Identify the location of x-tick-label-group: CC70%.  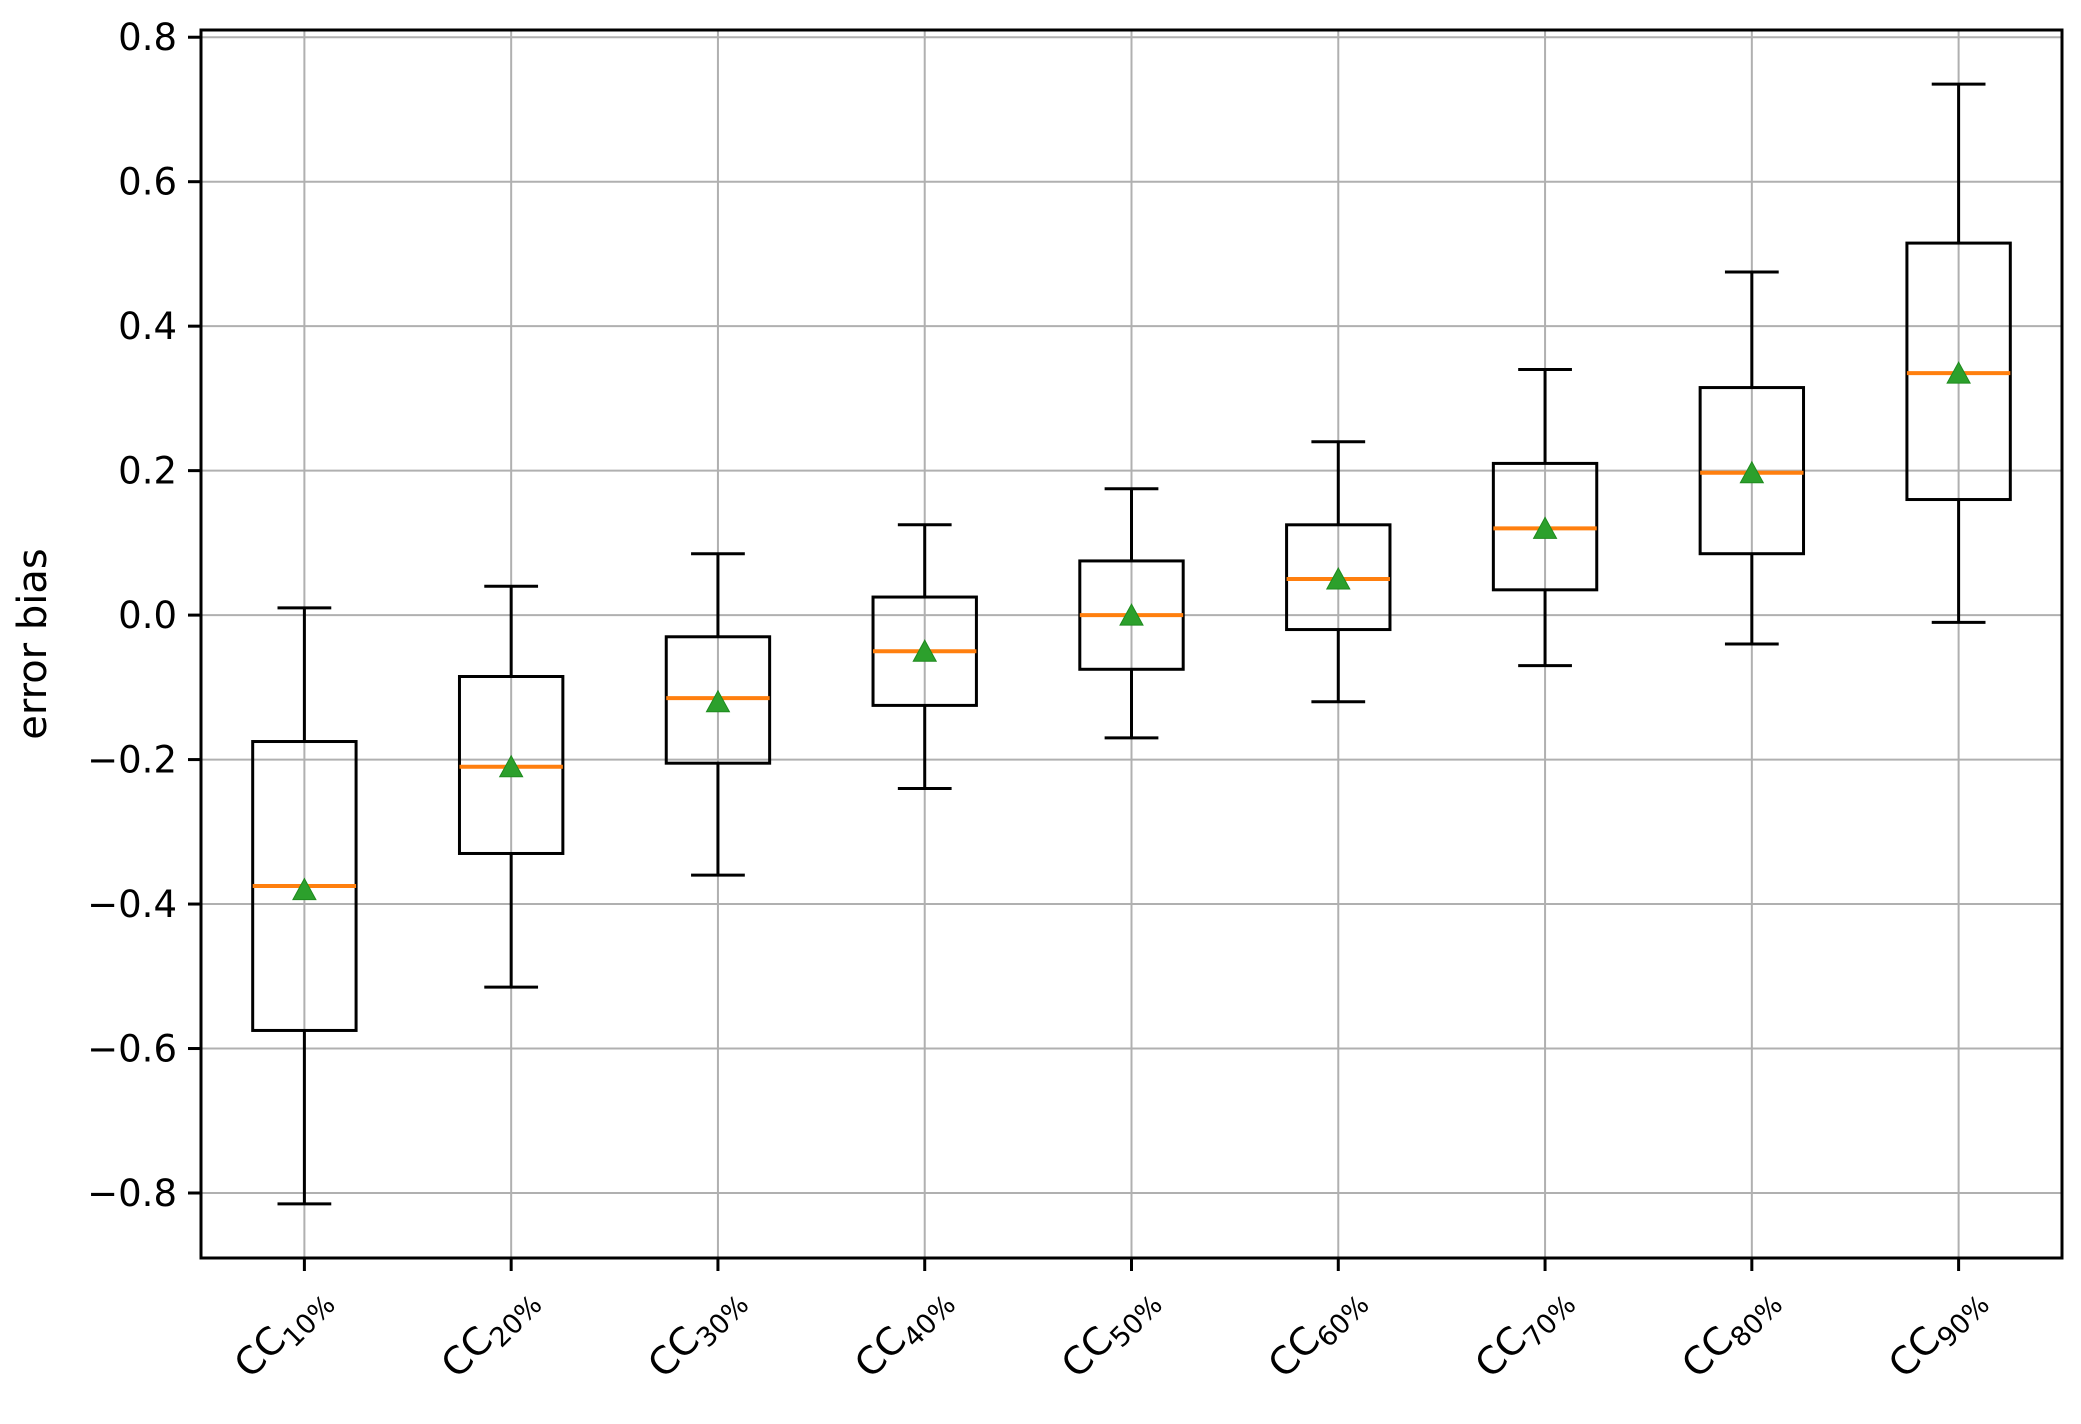
(1524, 1333).